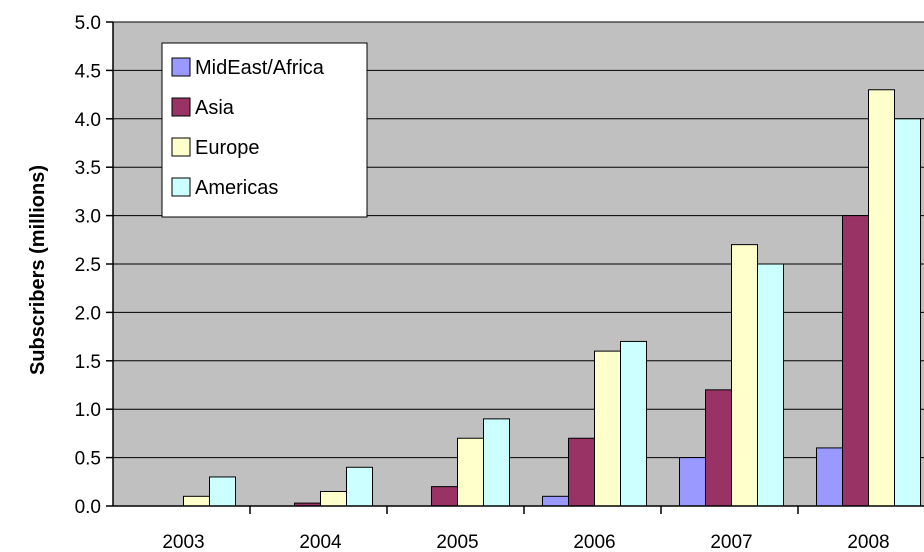 The height and width of the screenshot is (552, 924). I want to click on x-tick-label: 2003, so click(183, 542).